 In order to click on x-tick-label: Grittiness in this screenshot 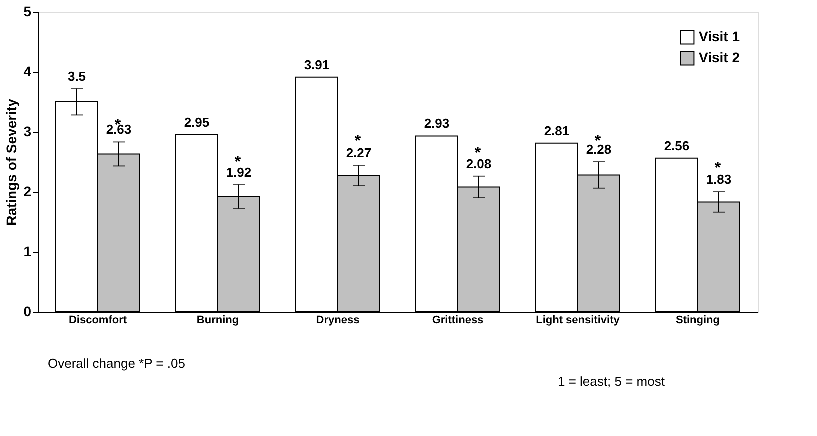, I will do `click(458, 320)`.